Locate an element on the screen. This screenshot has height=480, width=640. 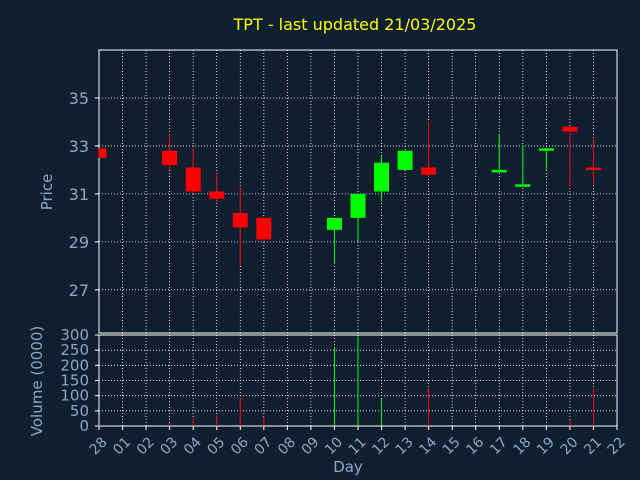
x-tick-label: 21 is located at coordinates (593, 446).